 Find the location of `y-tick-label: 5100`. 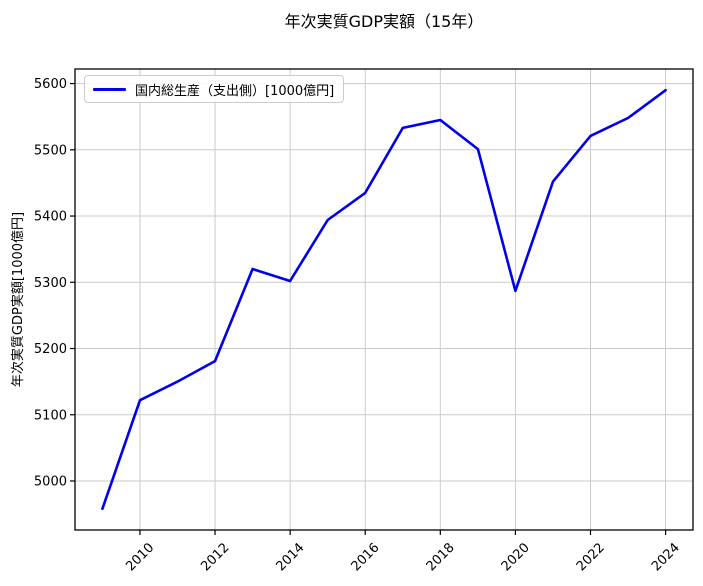

y-tick-label: 5100 is located at coordinates (50, 415).